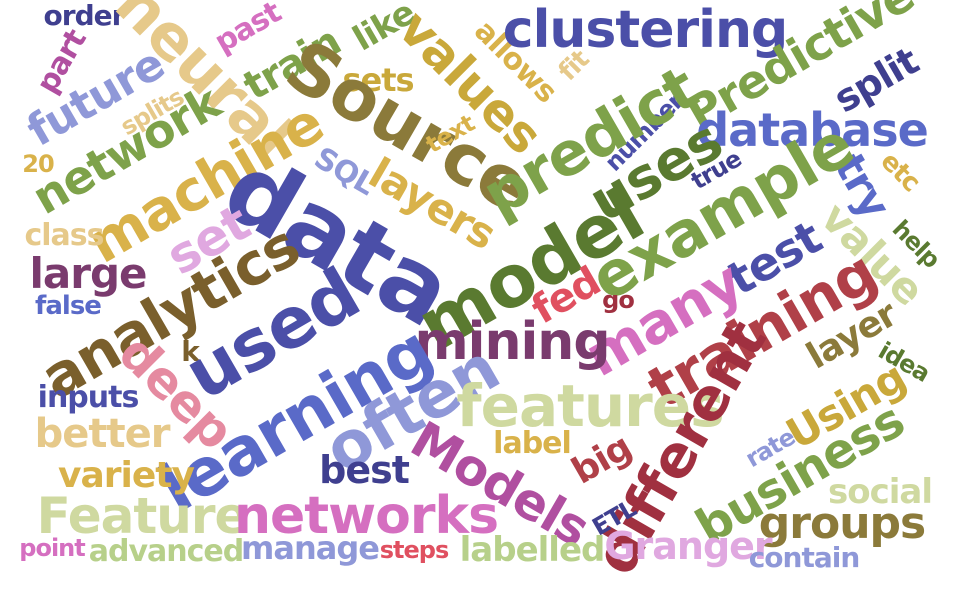  Describe the element at coordinates (880, 492) in the screenshot. I see `word: social` at that location.